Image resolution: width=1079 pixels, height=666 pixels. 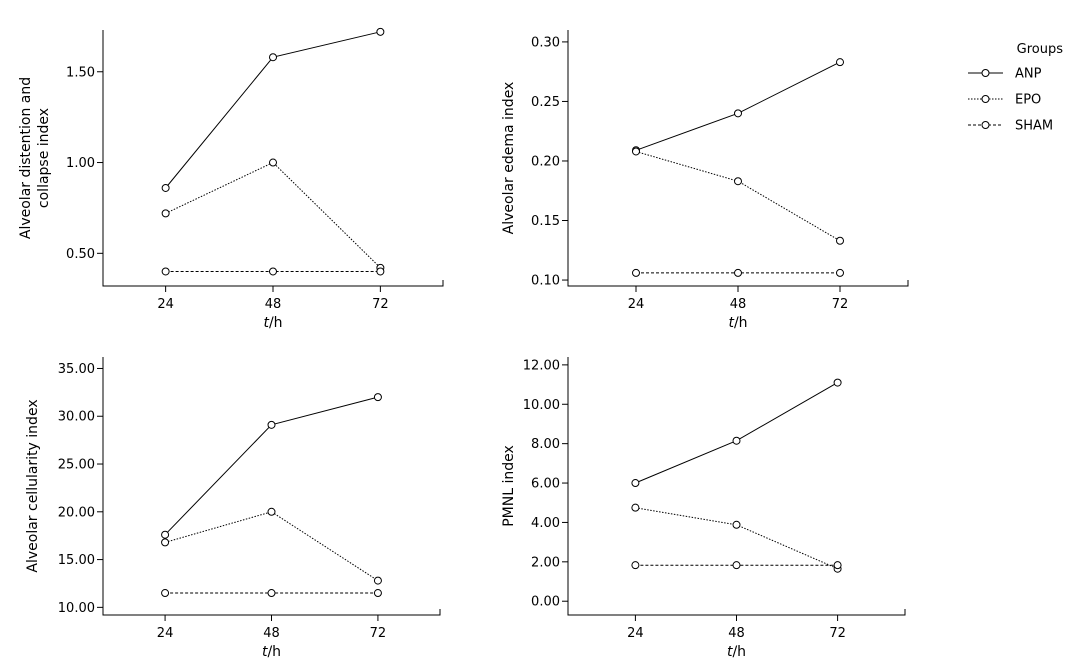 I want to click on legend-items: ANP EPO SHAM, so click(x=1010, y=100).